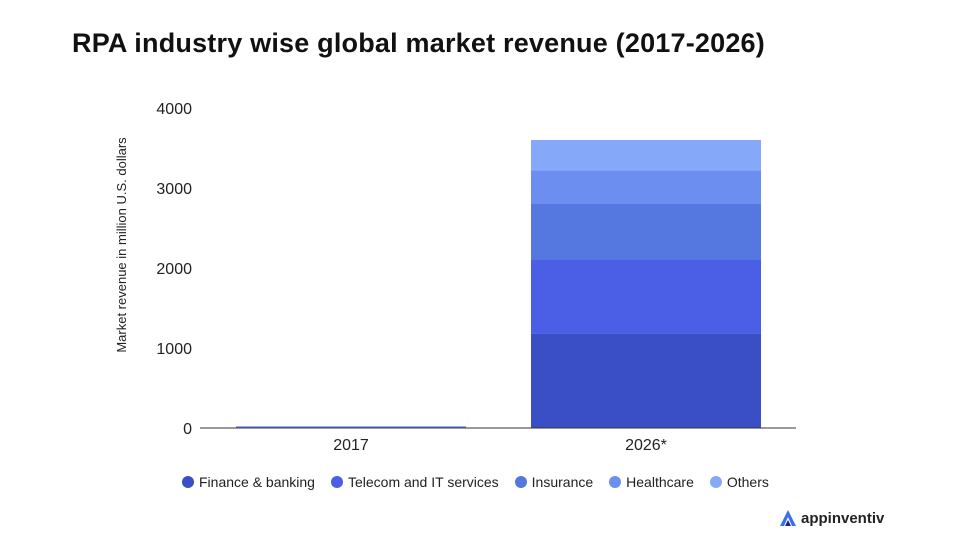 Image resolution: width=954 pixels, height=550 pixels. I want to click on legend-label: Telecom and IT services, so click(423, 482).